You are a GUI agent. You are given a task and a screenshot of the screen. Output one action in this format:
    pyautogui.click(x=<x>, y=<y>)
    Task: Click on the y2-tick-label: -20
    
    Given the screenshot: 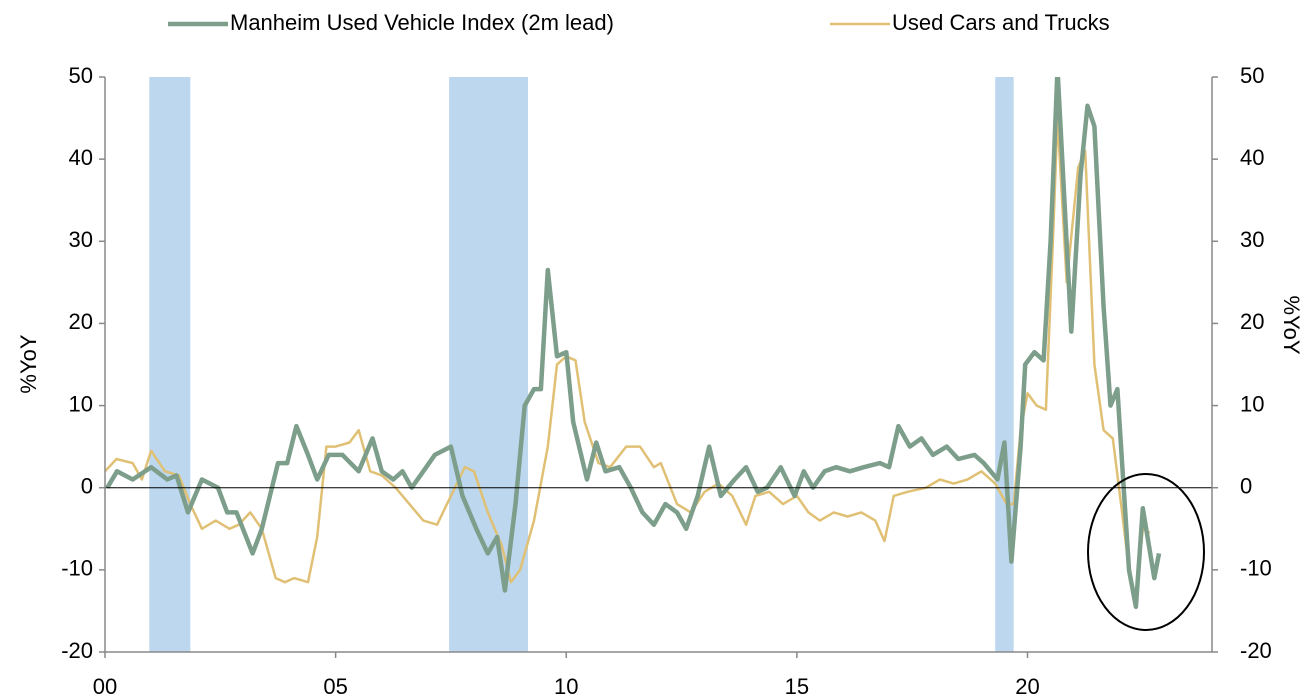 What is the action you would take?
    pyautogui.click(x=1256, y=650)
    